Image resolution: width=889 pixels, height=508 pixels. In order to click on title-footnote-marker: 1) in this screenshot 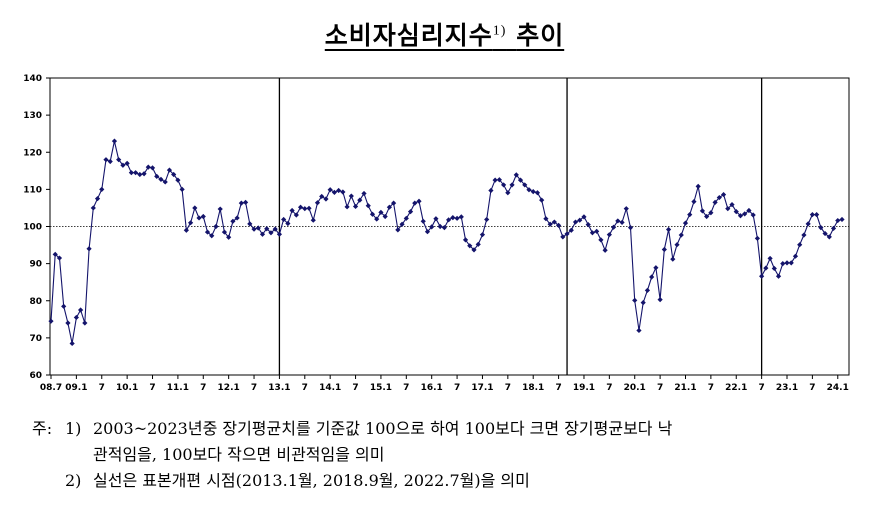, I will do `click(499, 31)`.